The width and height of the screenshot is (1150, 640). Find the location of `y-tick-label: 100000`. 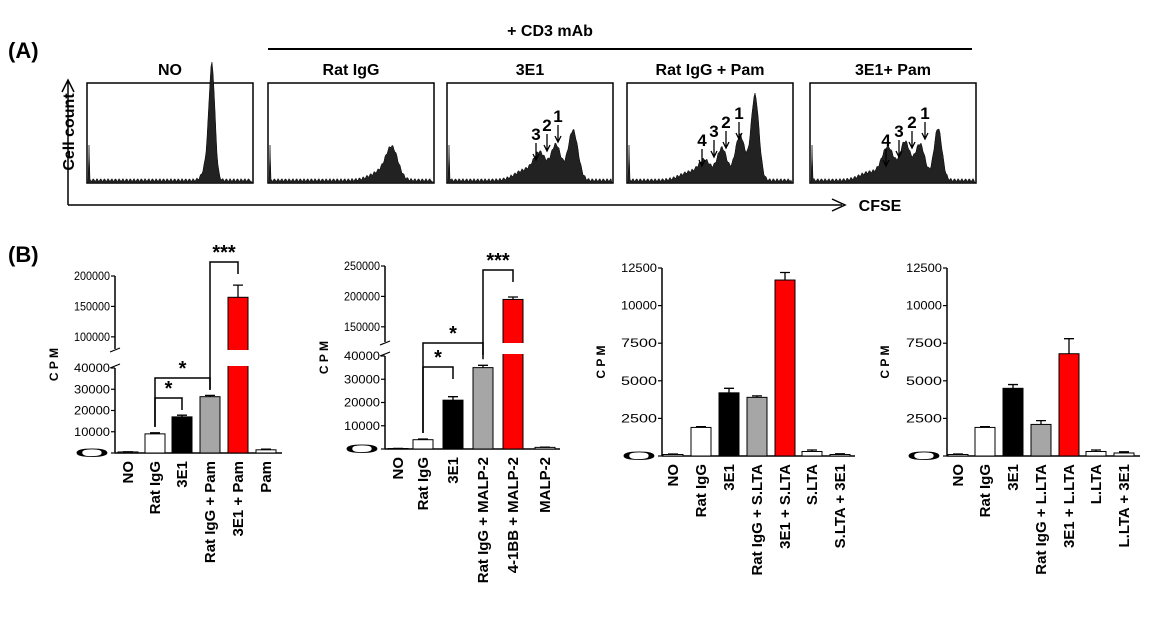

y-tick-label: 100000 is located at coordinates (92, 337).